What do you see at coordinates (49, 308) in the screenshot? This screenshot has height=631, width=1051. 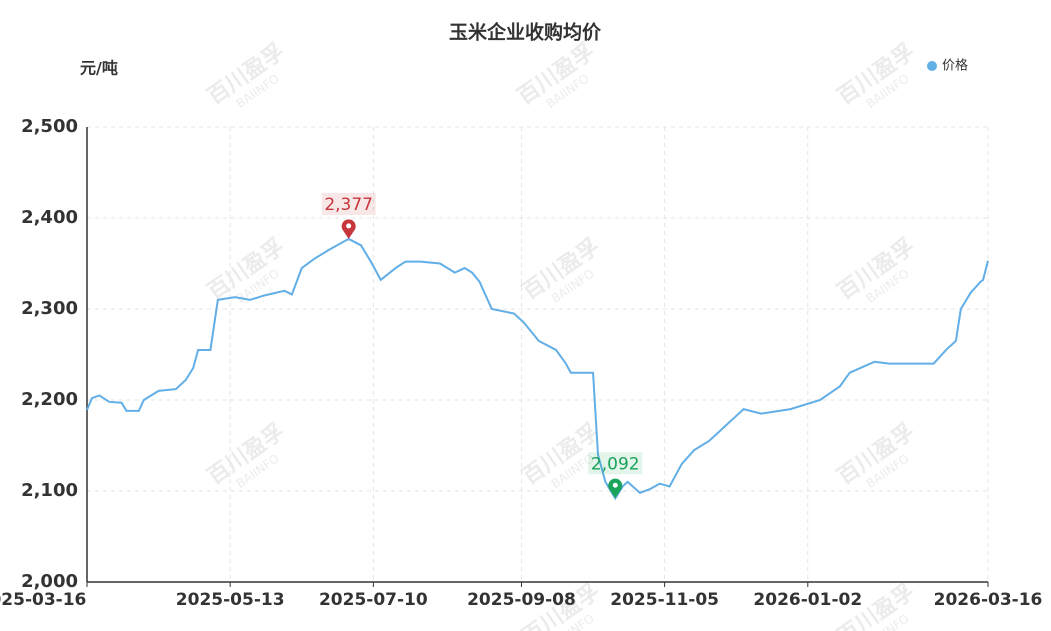 I see `y-tick-label: 2,300` at bounding box center [49, 308].